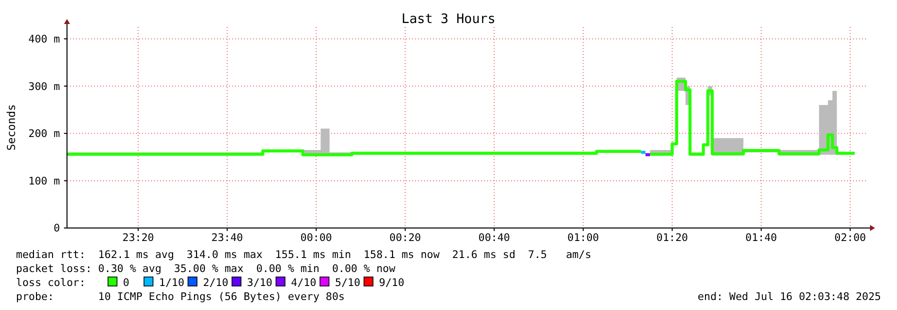 Image resolution: width=897 pixels, height=310 pixels. Describe the element at coordinates (347, 283) in the screenshot. I see `legend-label: 5/10` at that location.